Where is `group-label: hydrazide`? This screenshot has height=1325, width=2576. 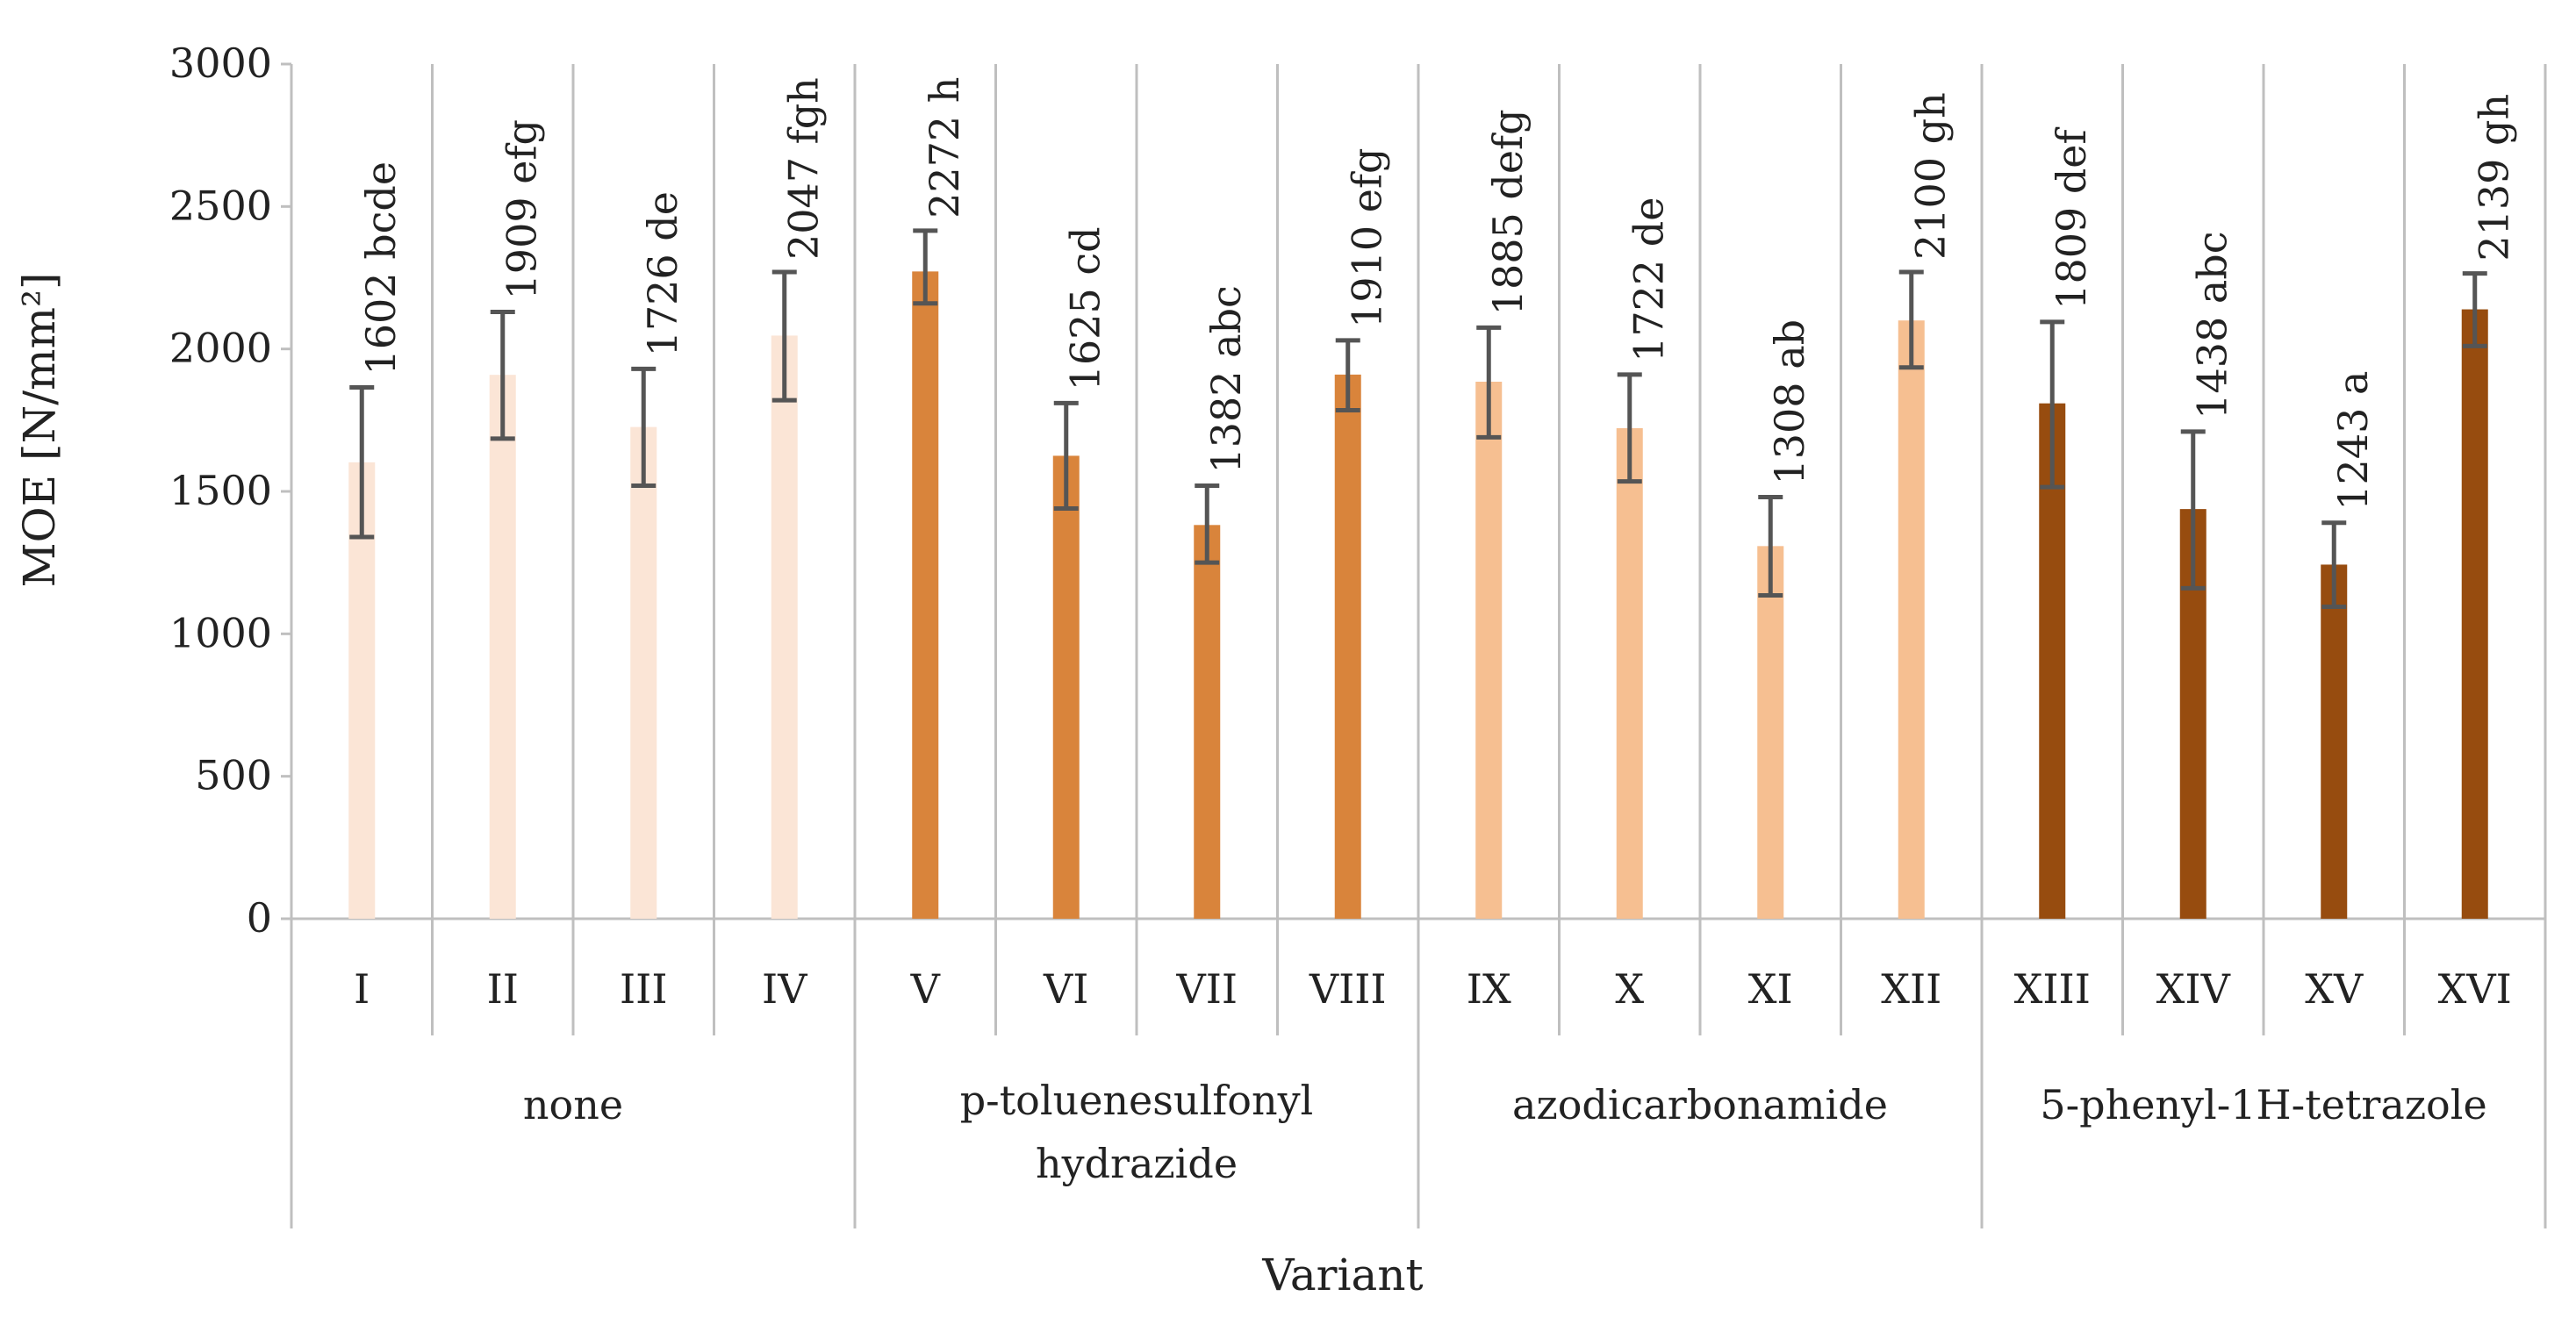 group-label: hydrazide is located at coordinates (1137, 1163).